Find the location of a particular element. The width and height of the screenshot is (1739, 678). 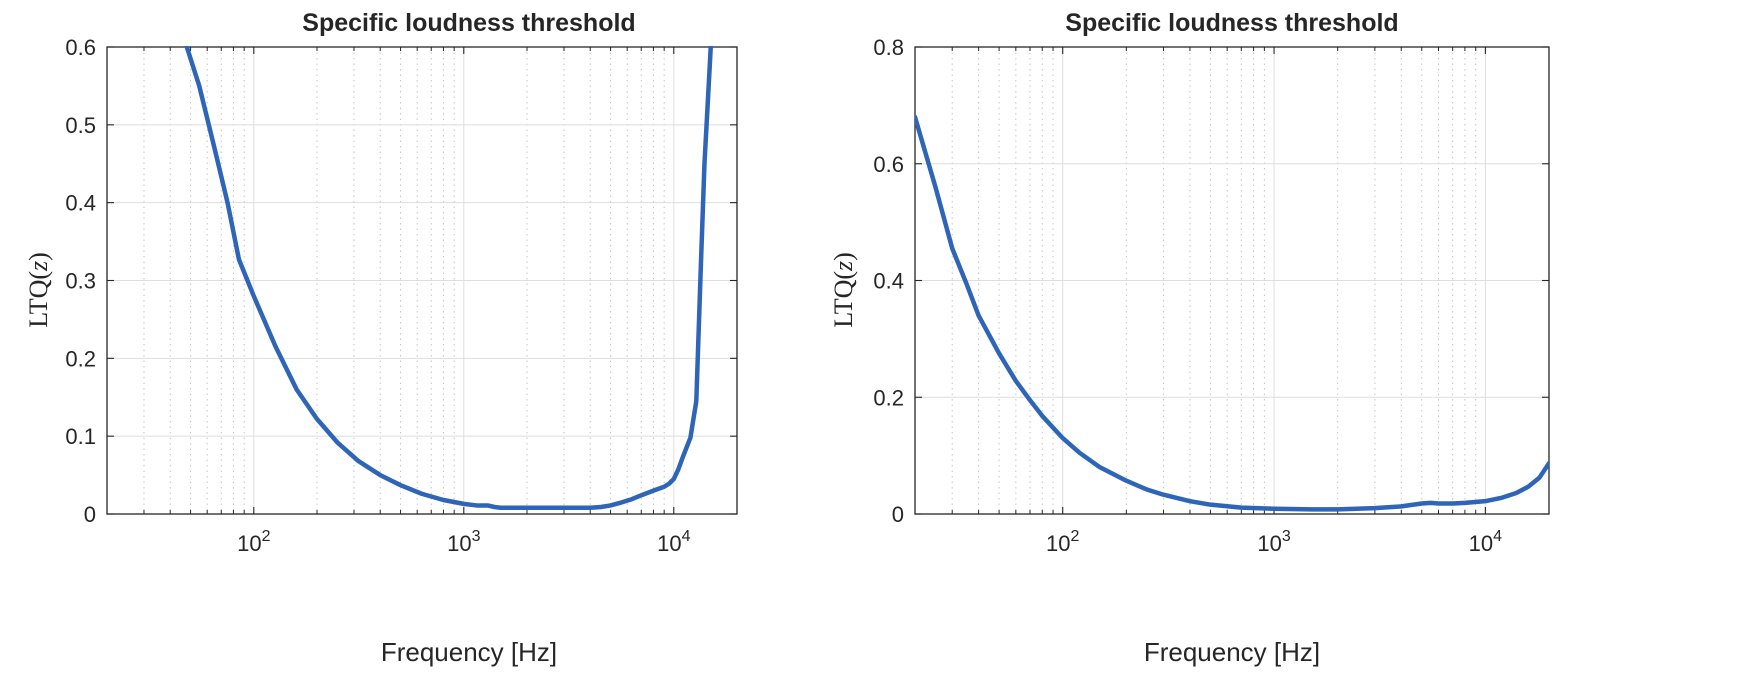

y-tick-label: 0.3 is located at coordinates (80, 281).